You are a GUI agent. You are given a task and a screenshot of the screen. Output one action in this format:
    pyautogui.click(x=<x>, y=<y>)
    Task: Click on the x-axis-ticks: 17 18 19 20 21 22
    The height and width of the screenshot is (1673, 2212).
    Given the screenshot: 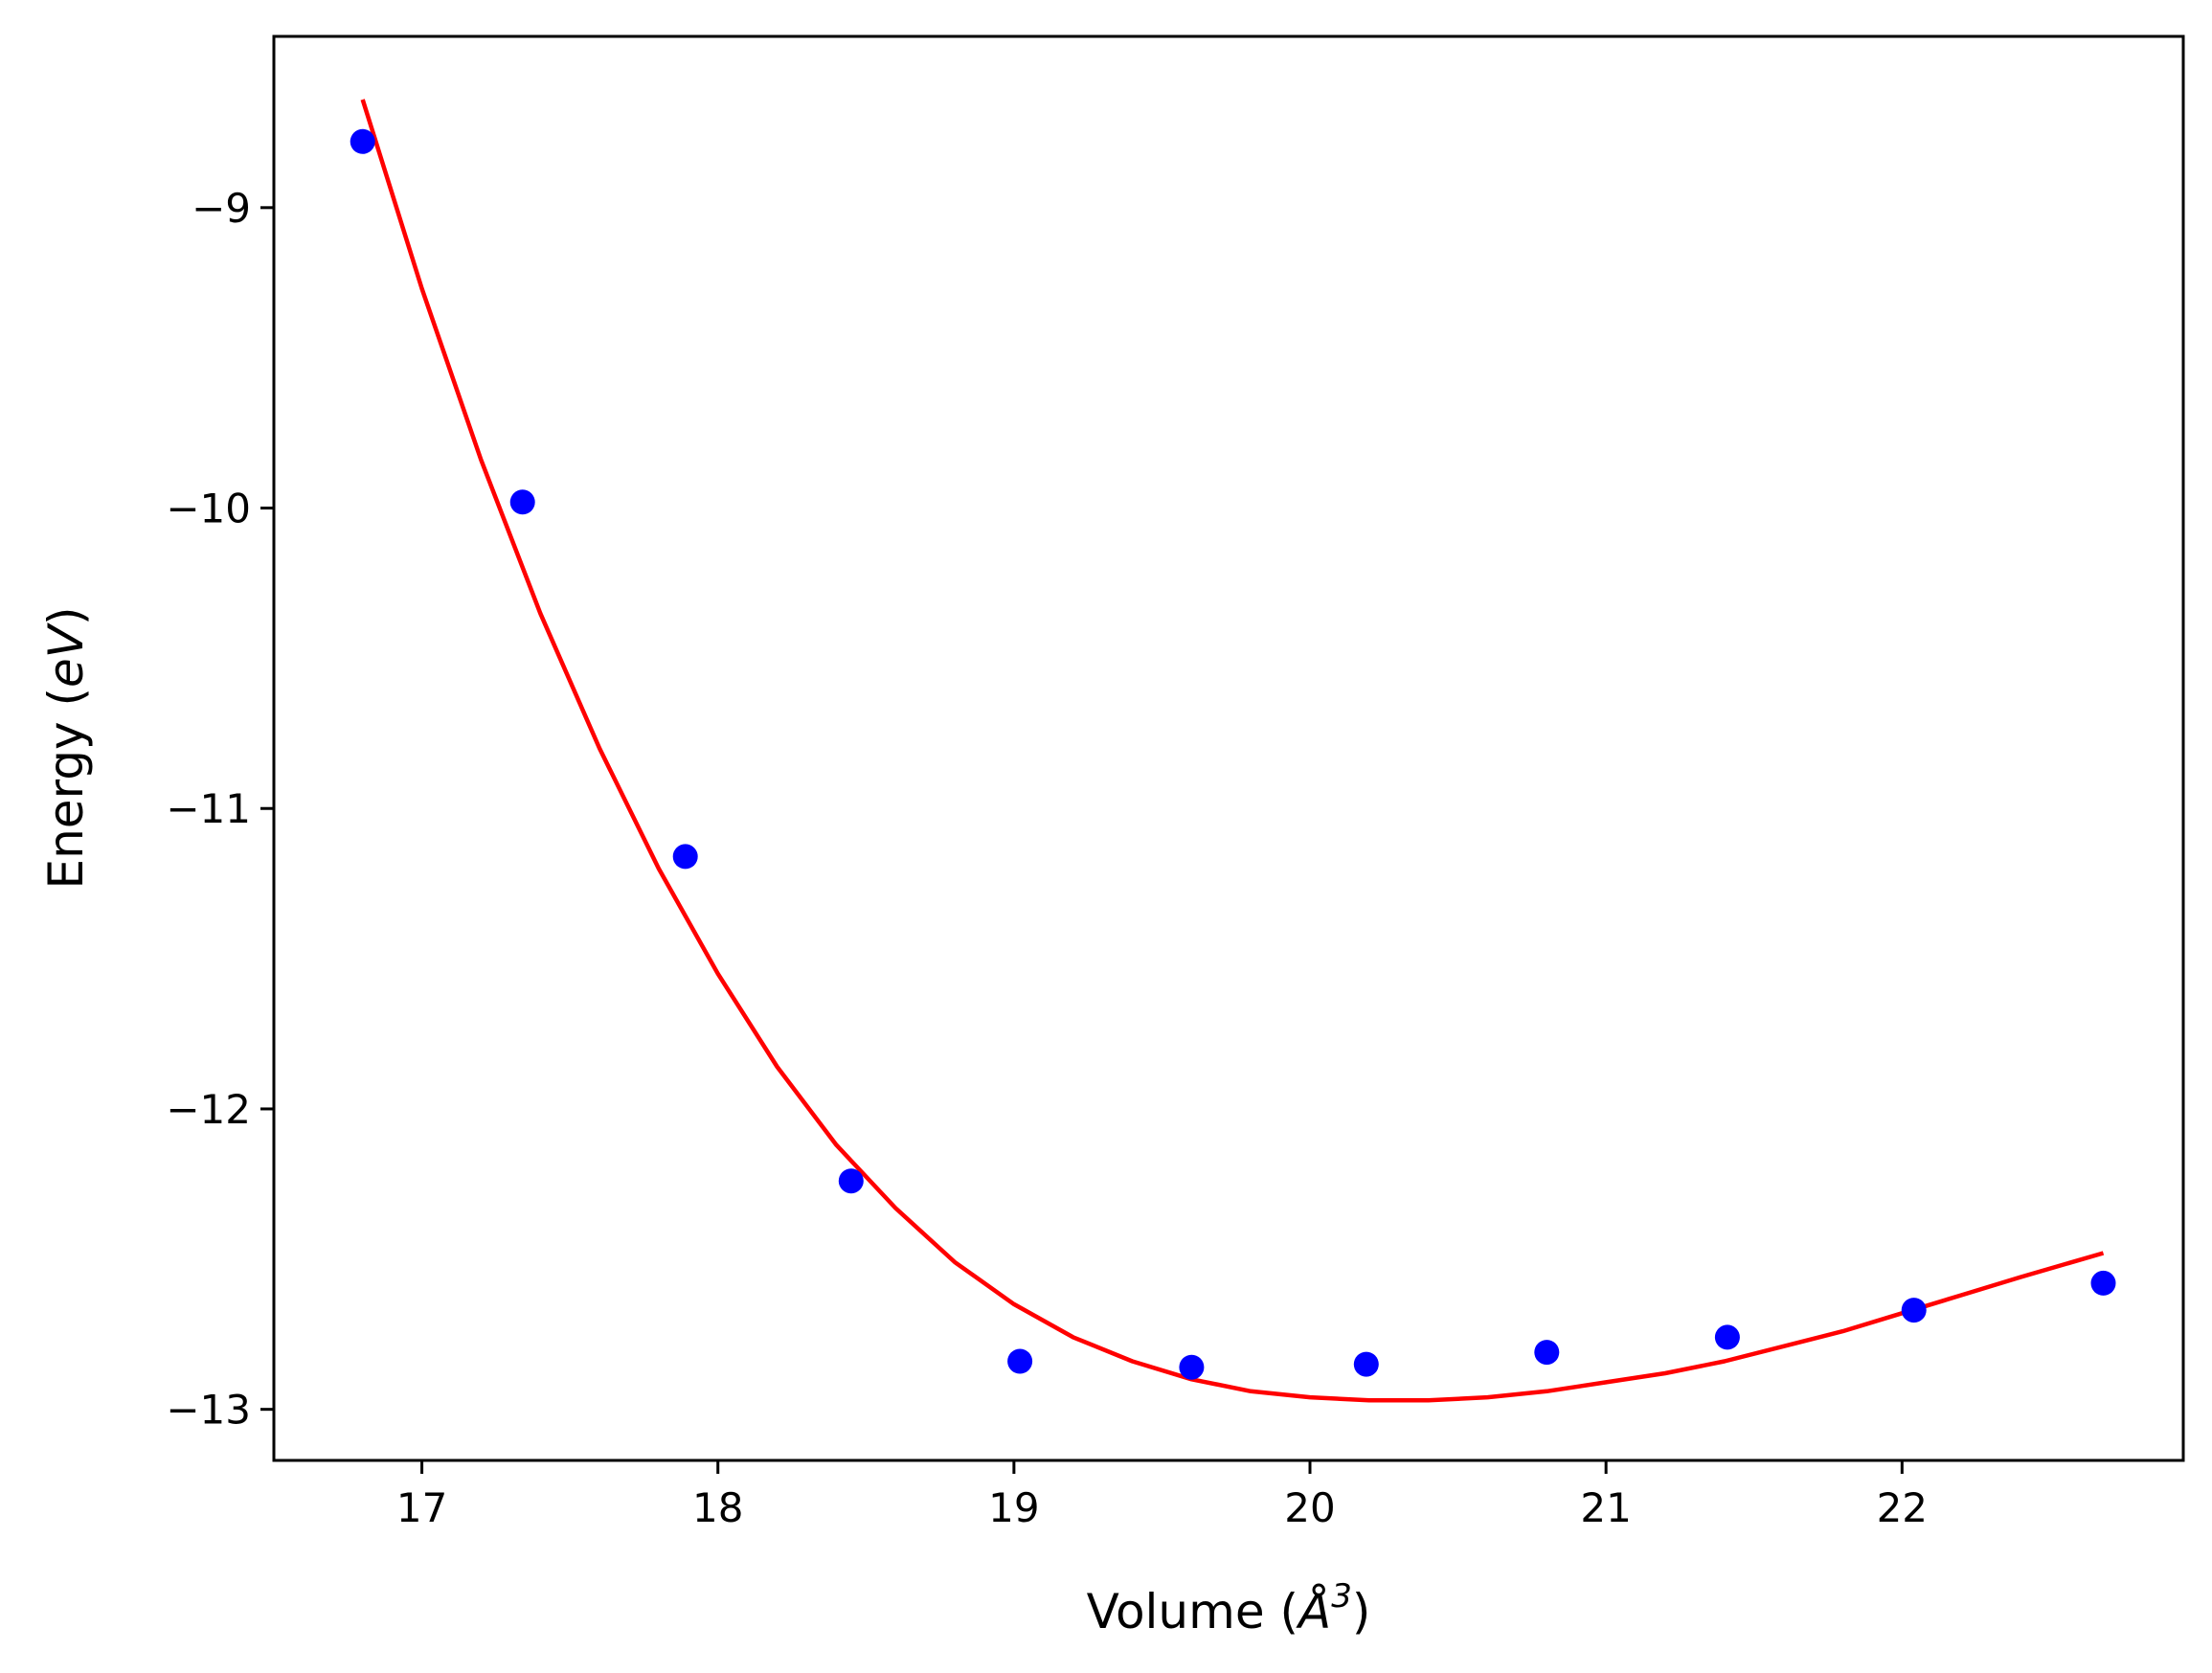 What is the action you would take?
    pyautogui.click(x=1162, y=1495)
    